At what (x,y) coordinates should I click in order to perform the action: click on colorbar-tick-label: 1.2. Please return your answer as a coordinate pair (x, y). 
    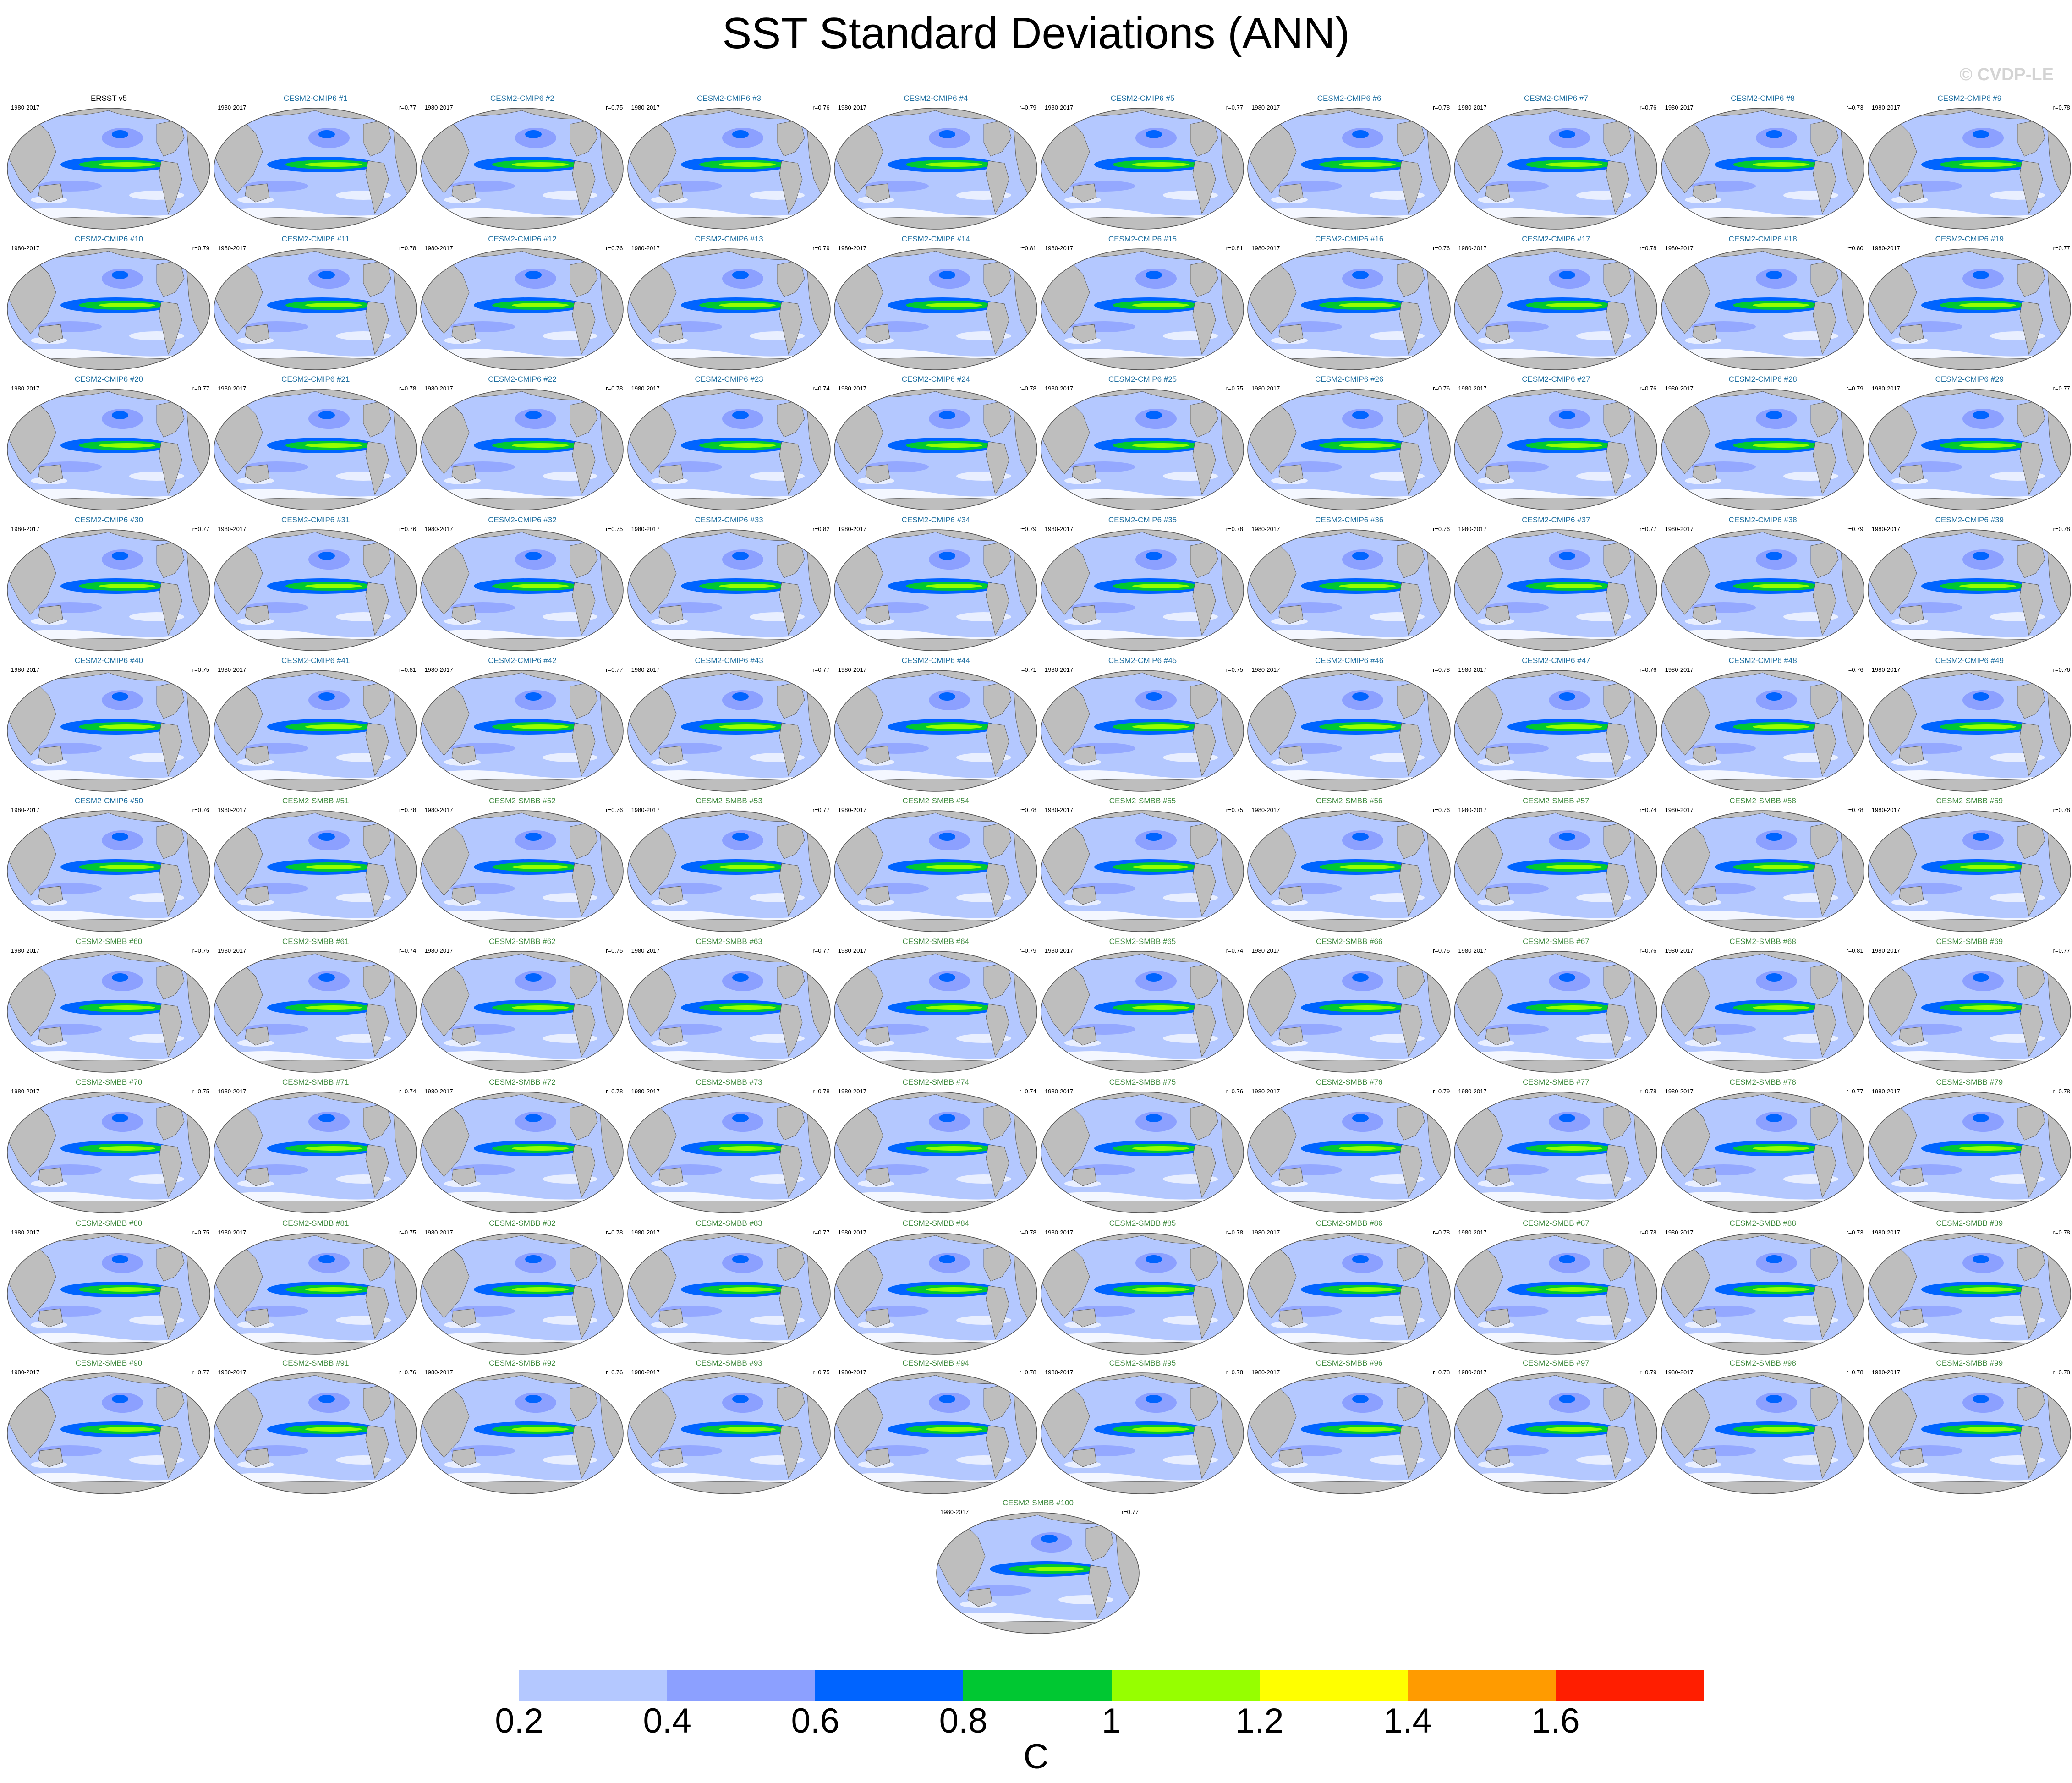
    Looking at the image, I should click on (1259, 1720).